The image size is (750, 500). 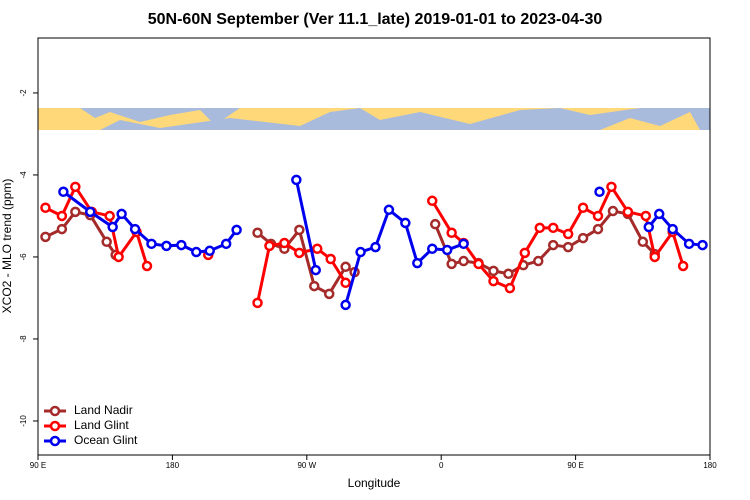 What do you see at coordinates (441, 465) in the screenshot?
I see `x-tick-label: 0` at bounding box center [441, 465].